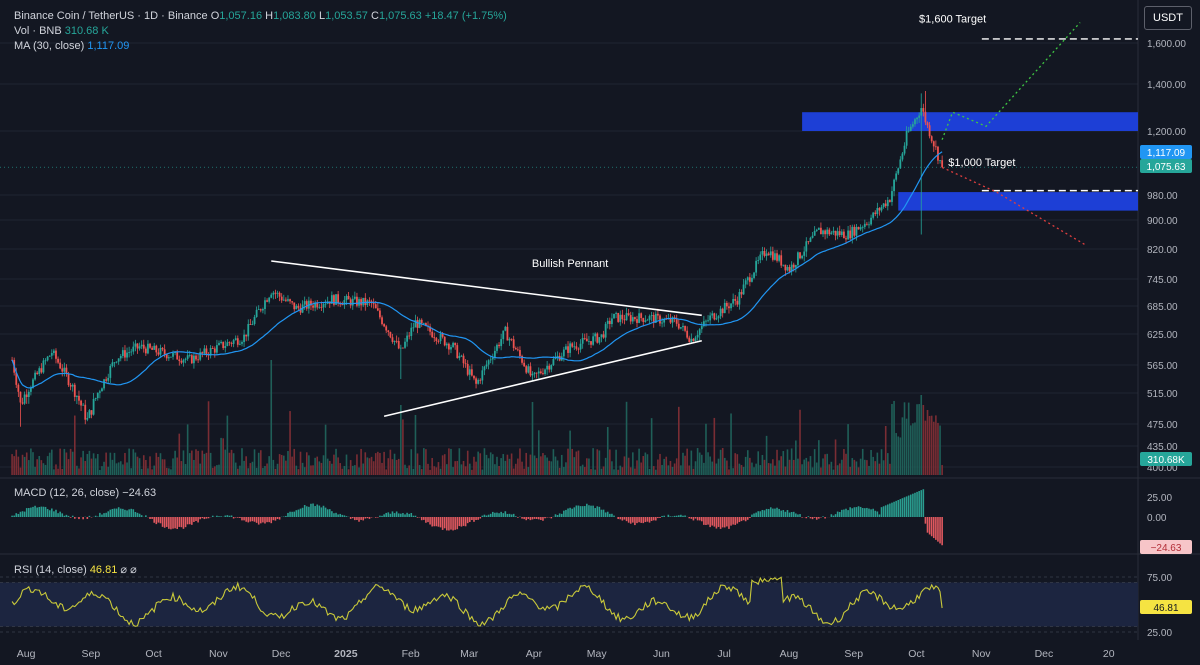 The width and height of the screenshot is (1200, 665). Describe the element at coordinates (469, 654) in the screenshot. I see `time-tick-label: Mar` at that location.